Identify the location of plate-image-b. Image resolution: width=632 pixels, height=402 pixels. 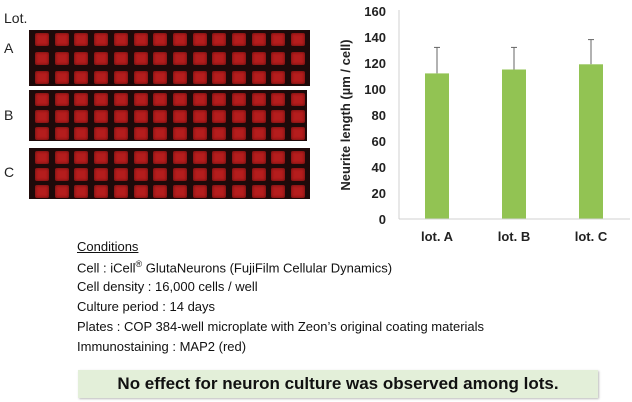
(168, 115).